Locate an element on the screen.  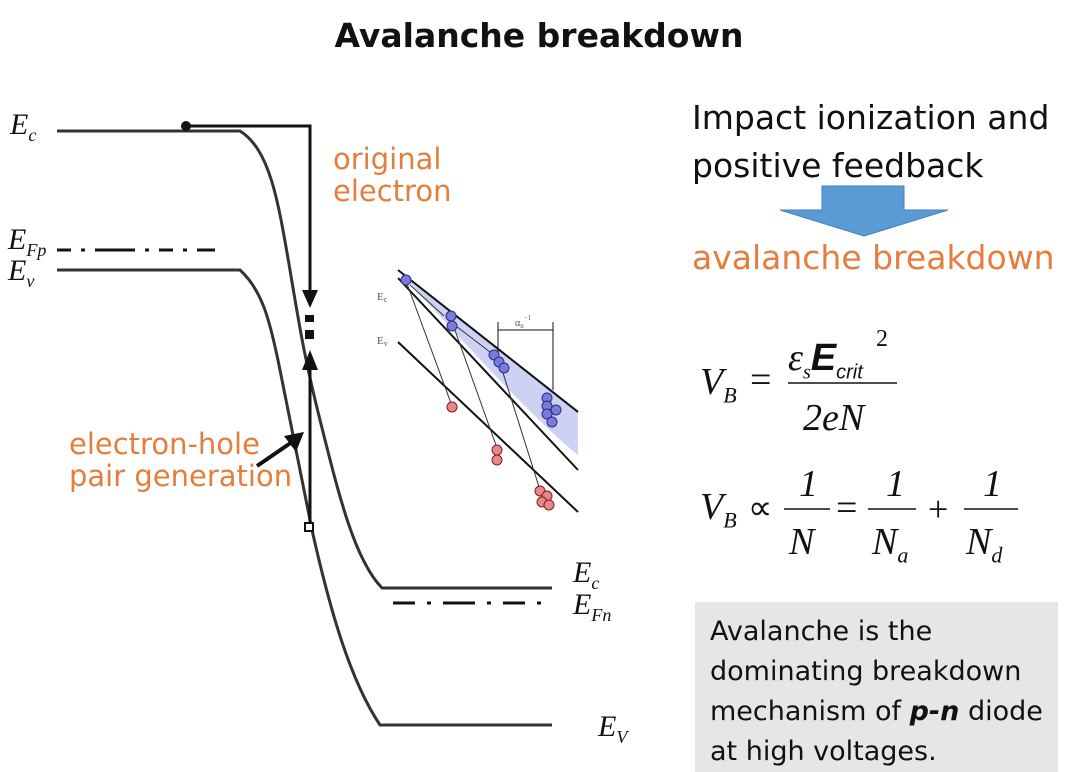
avalanche-inset: Ec Ev αn−1 is located at coordinates (478, 391).